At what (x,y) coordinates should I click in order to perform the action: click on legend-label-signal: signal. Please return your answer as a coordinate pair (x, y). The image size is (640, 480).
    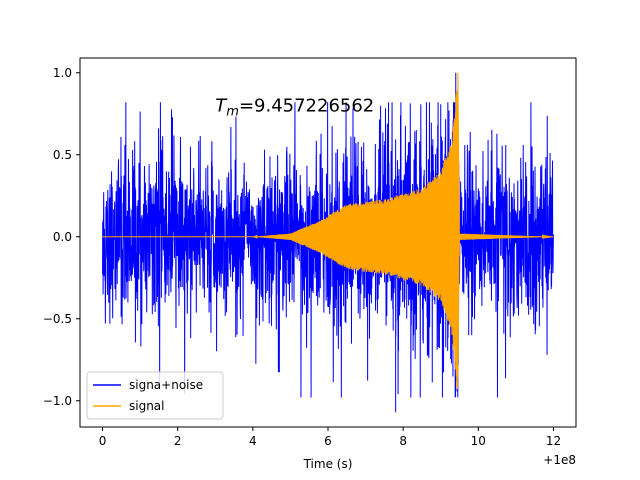
    Looking at the image, I should click on (147, 406).